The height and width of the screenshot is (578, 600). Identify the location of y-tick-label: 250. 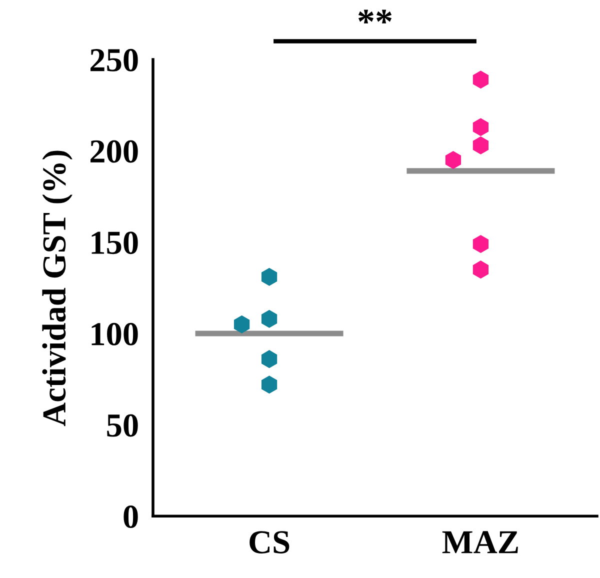
(114, 60).